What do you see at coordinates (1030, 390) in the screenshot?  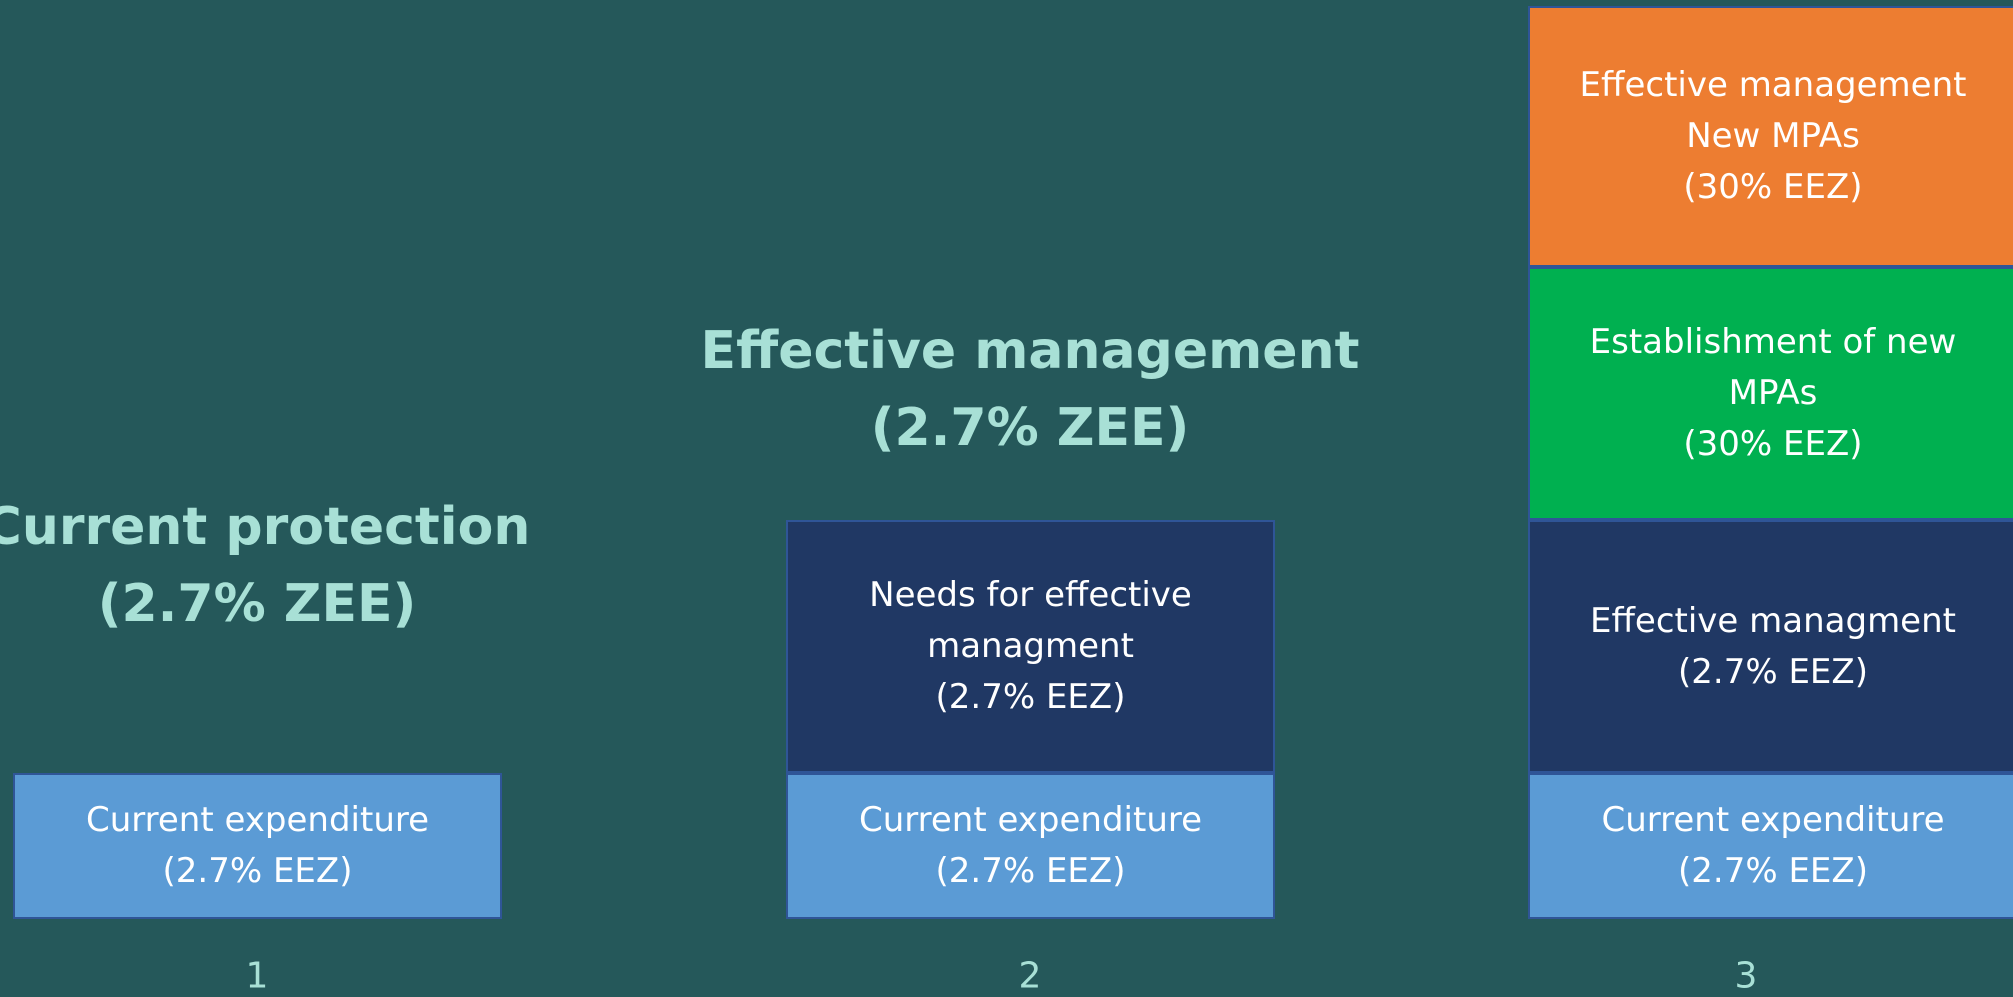 I see `column-title: Effective management (2.7% ZEE)` at bounding box center [1030, 390].